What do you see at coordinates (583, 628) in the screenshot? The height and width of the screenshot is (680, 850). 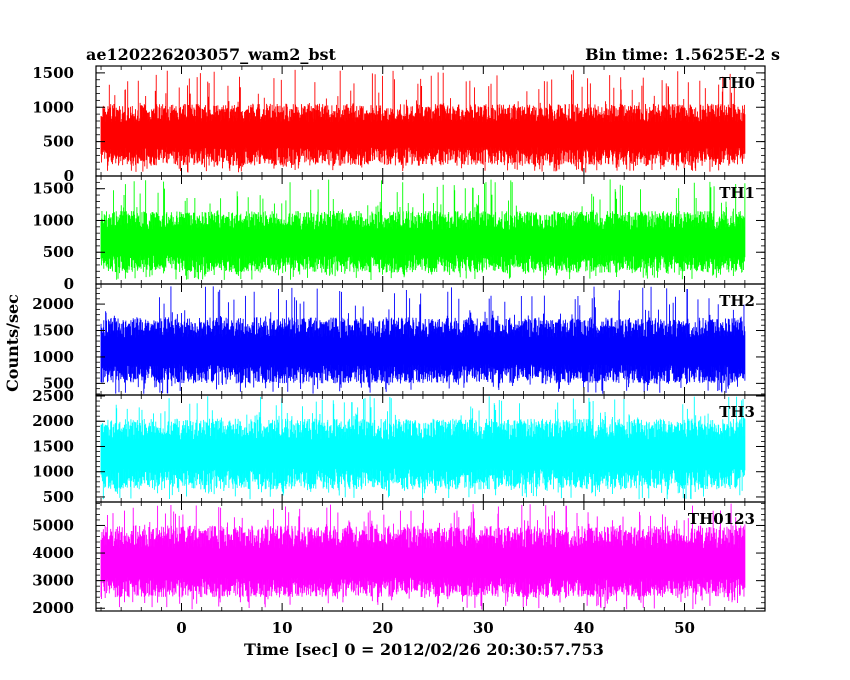 I see `x-tick-label: 40` at bounding box center [583, 628].